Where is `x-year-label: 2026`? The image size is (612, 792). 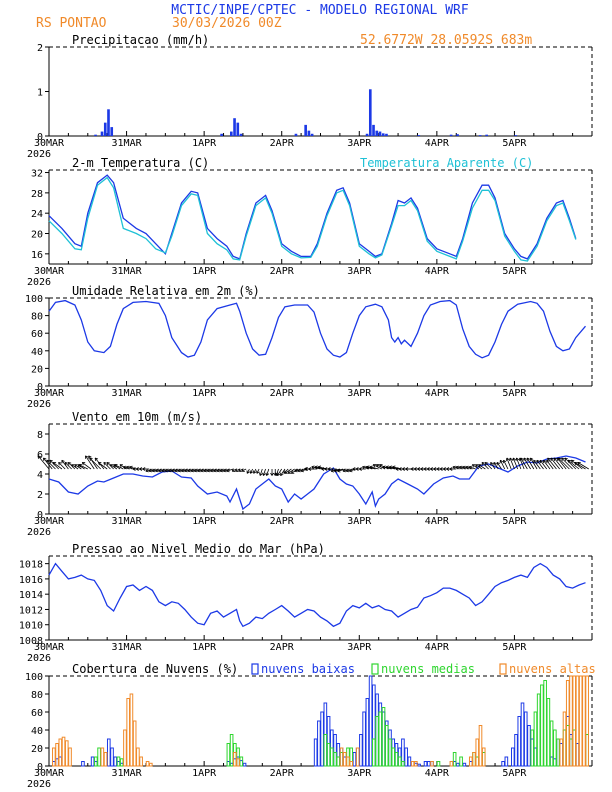
x-year-label: 2026 is located at coordinates (39, 404).